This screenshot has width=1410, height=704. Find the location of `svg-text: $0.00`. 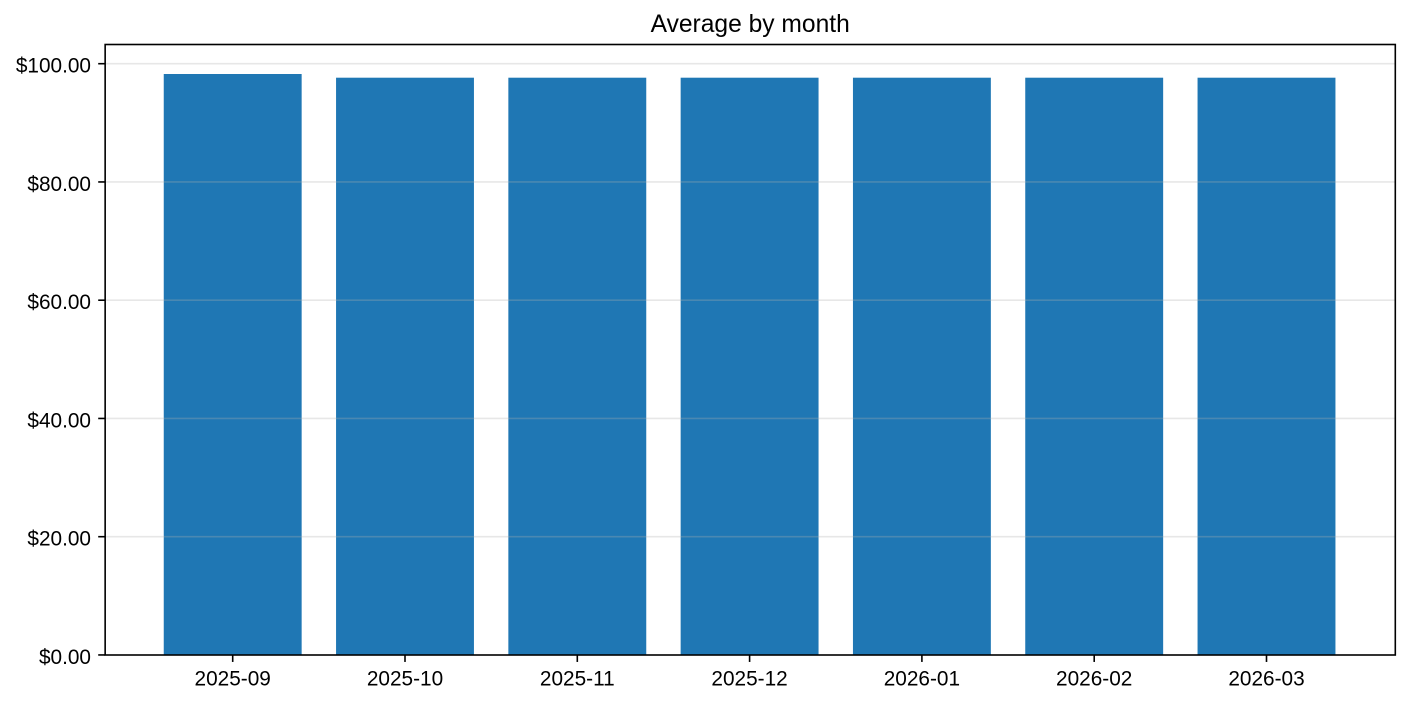

svg-text: $0.00 is located at coordinates (65, 657).